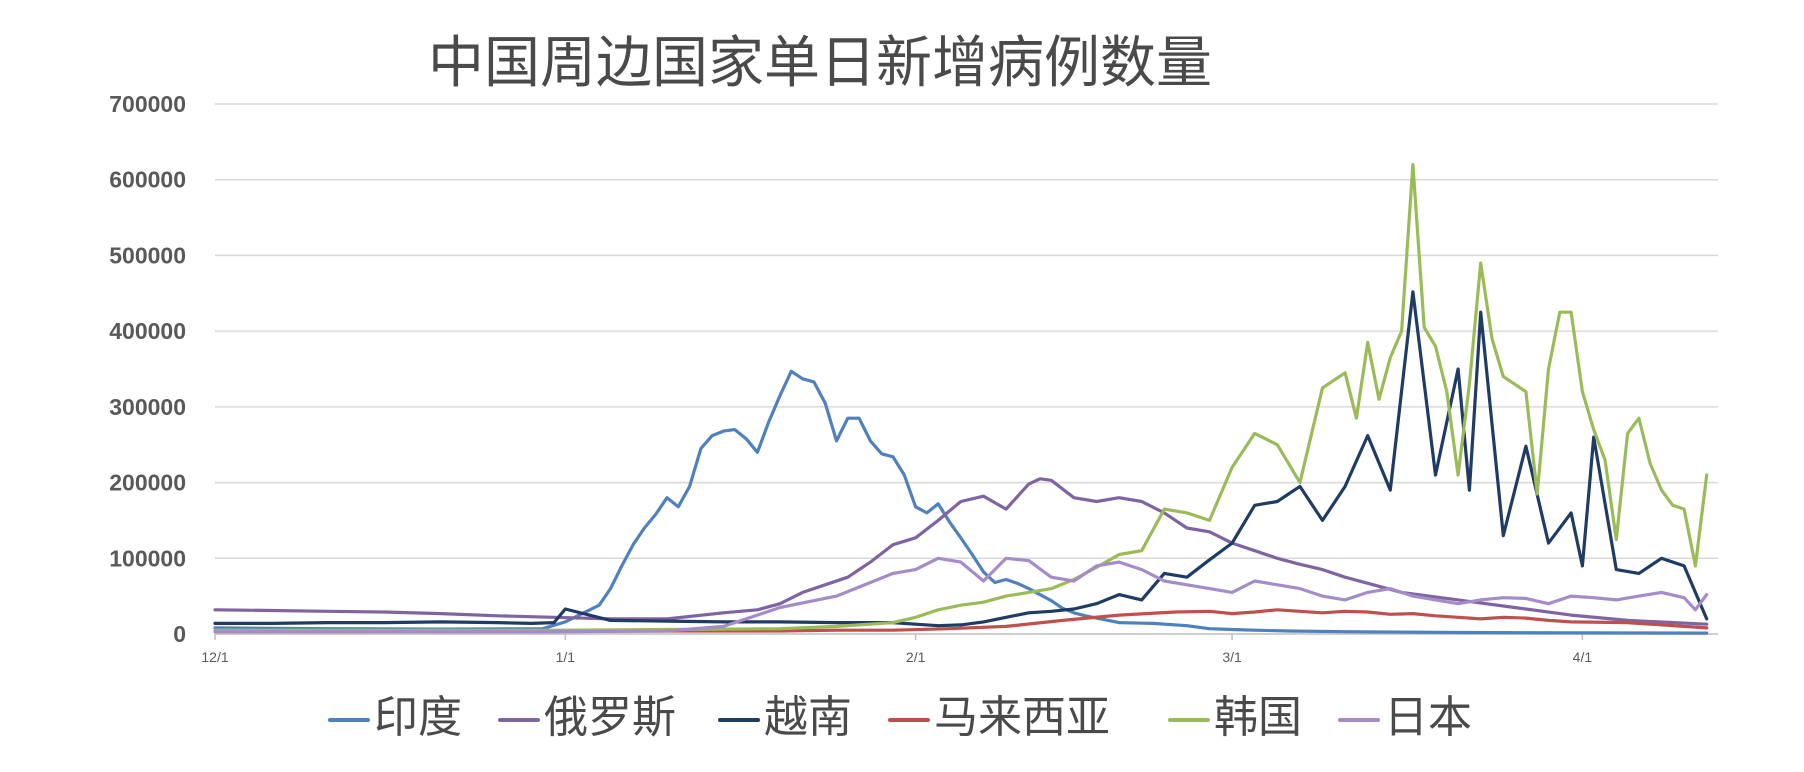 The width and height of the screenshot is (1804, 772). What do you see at coordinates (1022, 717) in the screenshot?
I see `legend-label: 马来西亚` at bounding box center [1022, 717].